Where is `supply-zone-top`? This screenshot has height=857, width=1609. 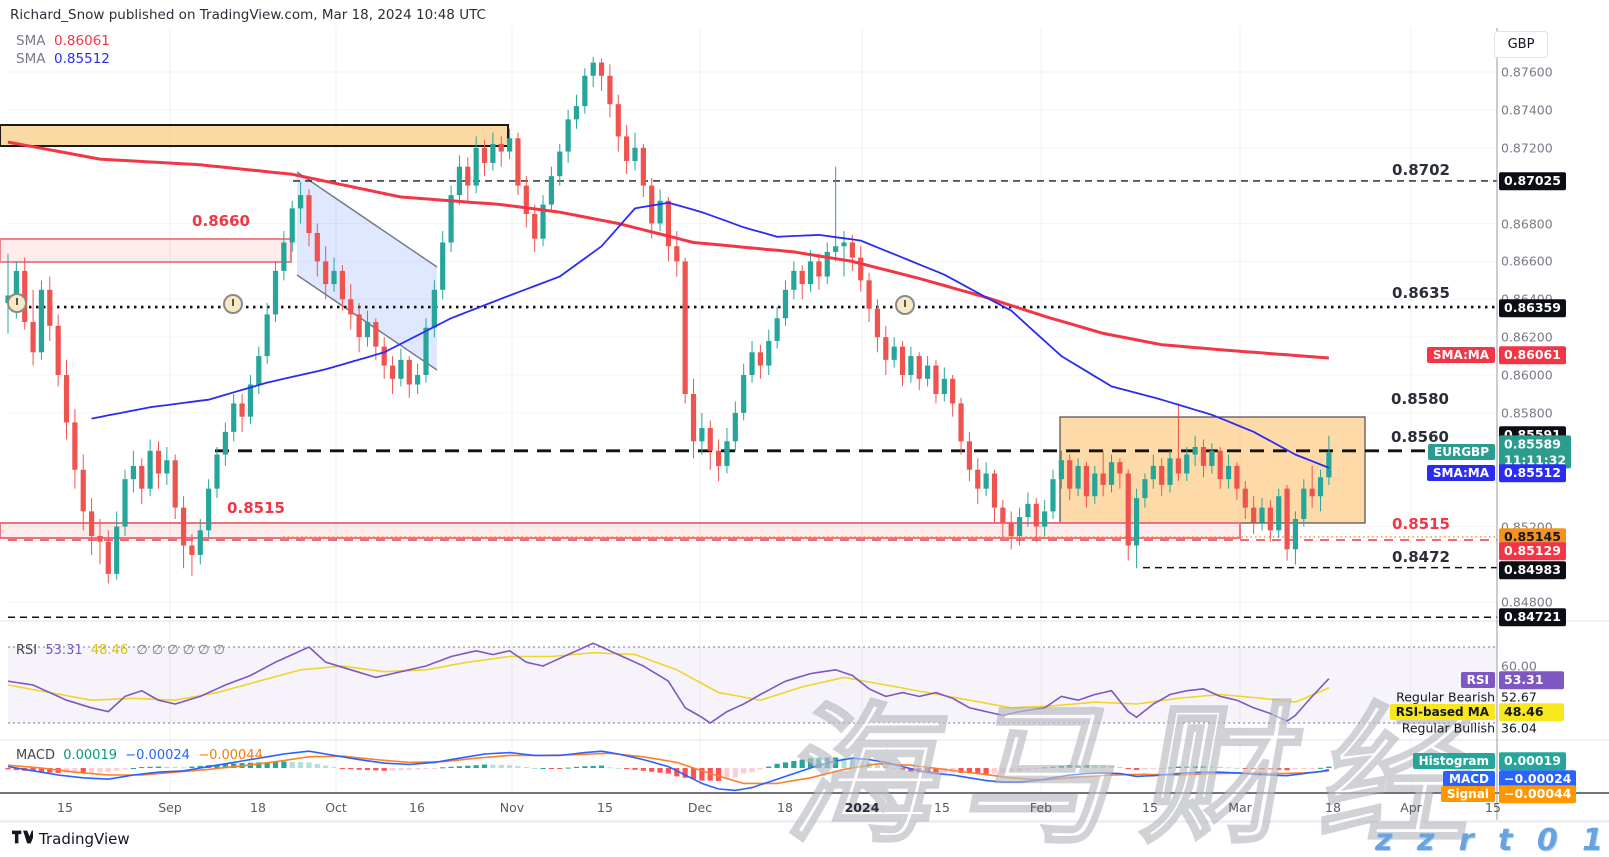
supply-zone-top is located at coordinates (254, 135).